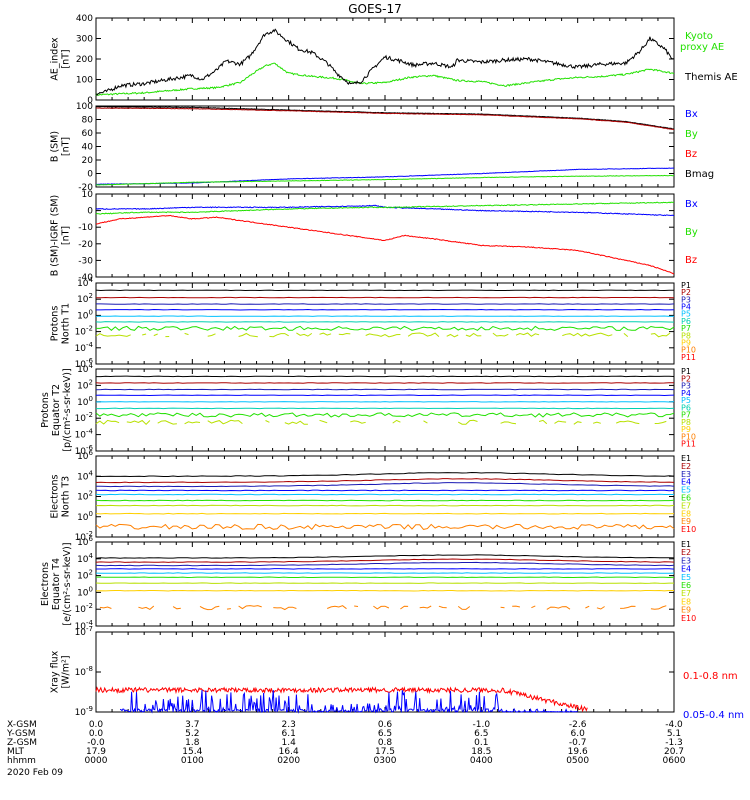 This screenshot has height=800, width=750. Describe the element at coordinates (384, 383) in the screenshot. I see `series-p2` at that location.